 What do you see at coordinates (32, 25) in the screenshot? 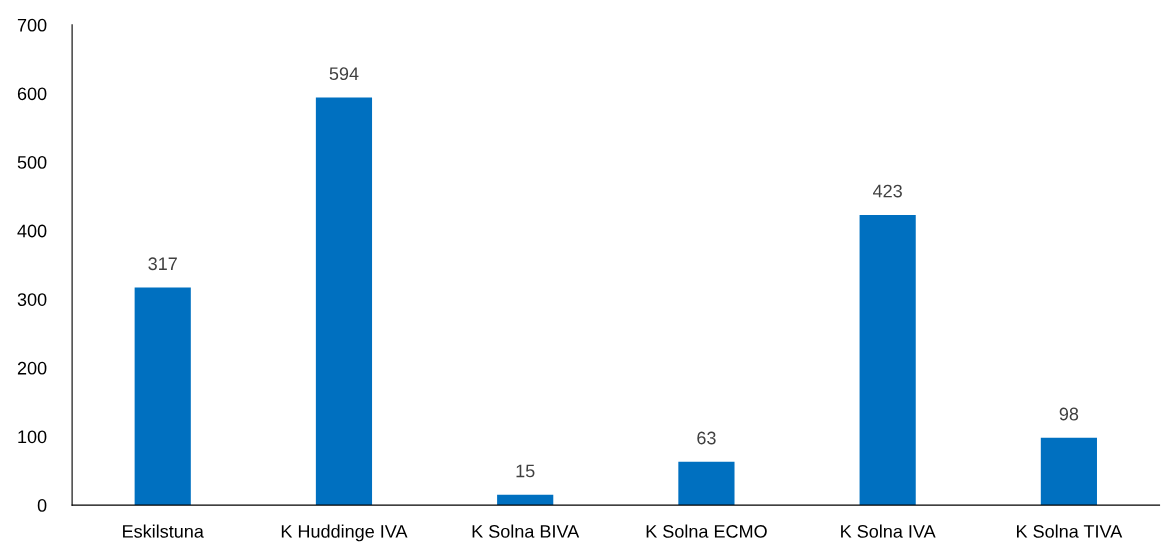
I see `y-tick-label: 700` at bounding box center [32, 25].